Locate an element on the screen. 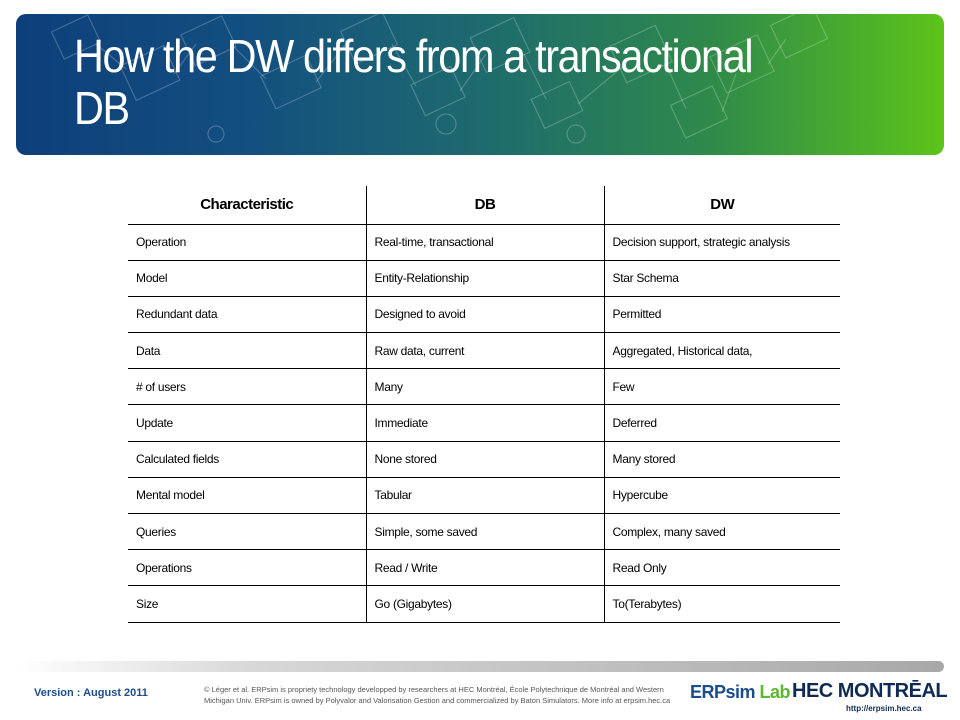  cell-db: None stored is located at coordinates (484, 459).